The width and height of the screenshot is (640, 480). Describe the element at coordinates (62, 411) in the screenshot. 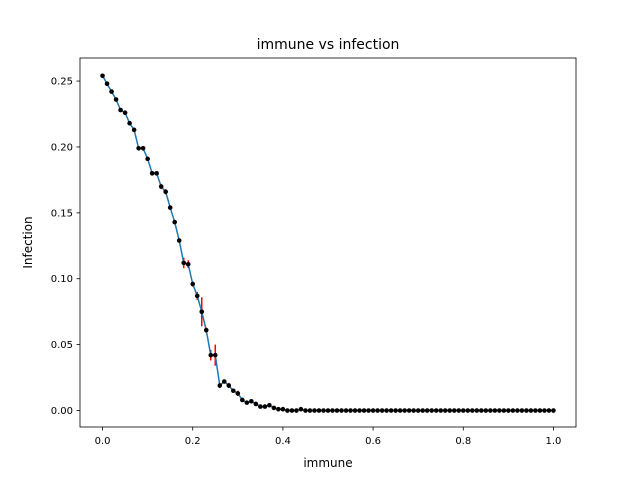

I see `y-tick-label: 0.00` at that location.